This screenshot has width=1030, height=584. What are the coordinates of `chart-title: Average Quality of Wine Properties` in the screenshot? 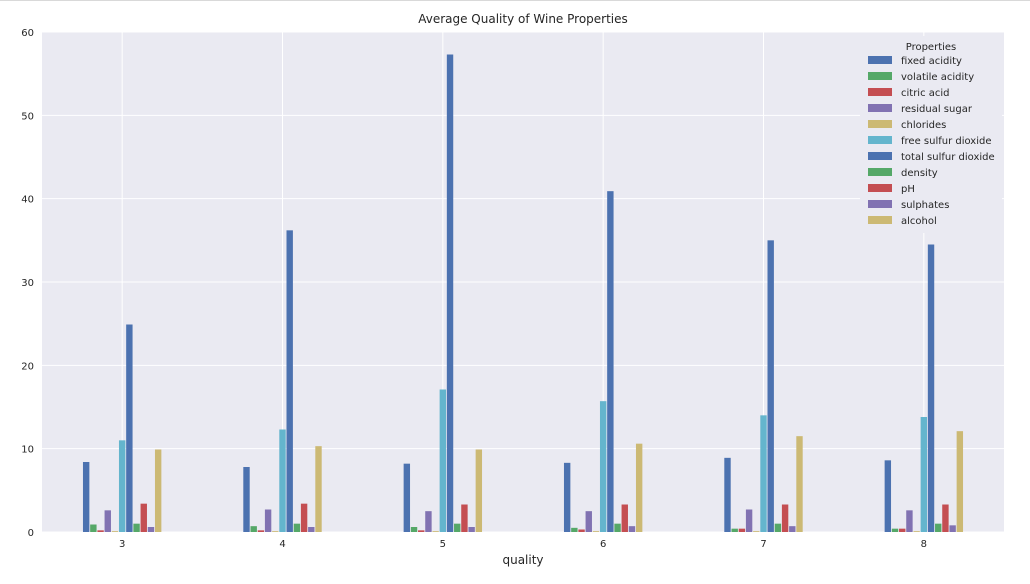 It's located at (523, 19).